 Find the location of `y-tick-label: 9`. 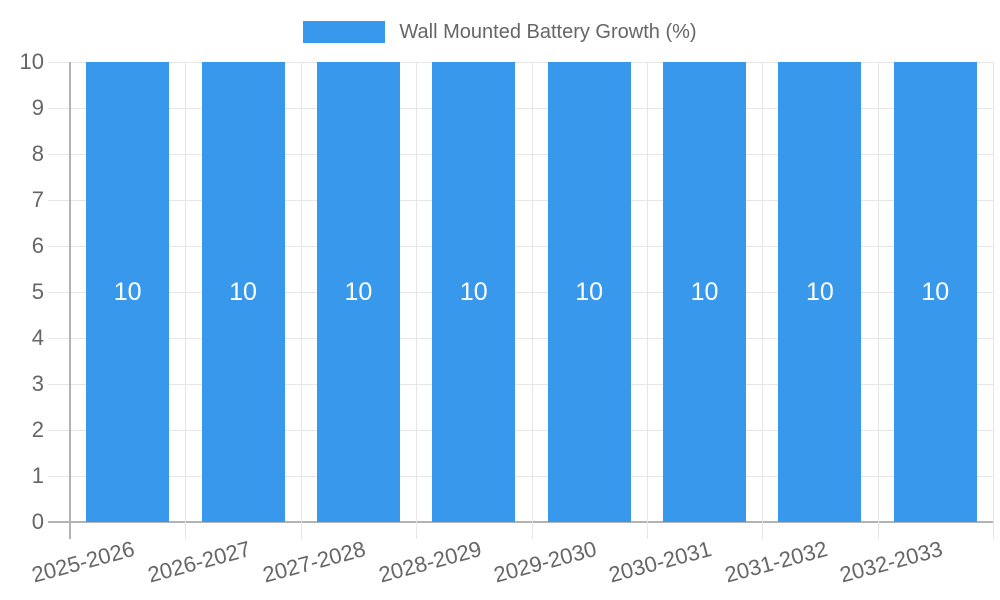

y-tick-label: 9 is located at coordinates (37, 107).